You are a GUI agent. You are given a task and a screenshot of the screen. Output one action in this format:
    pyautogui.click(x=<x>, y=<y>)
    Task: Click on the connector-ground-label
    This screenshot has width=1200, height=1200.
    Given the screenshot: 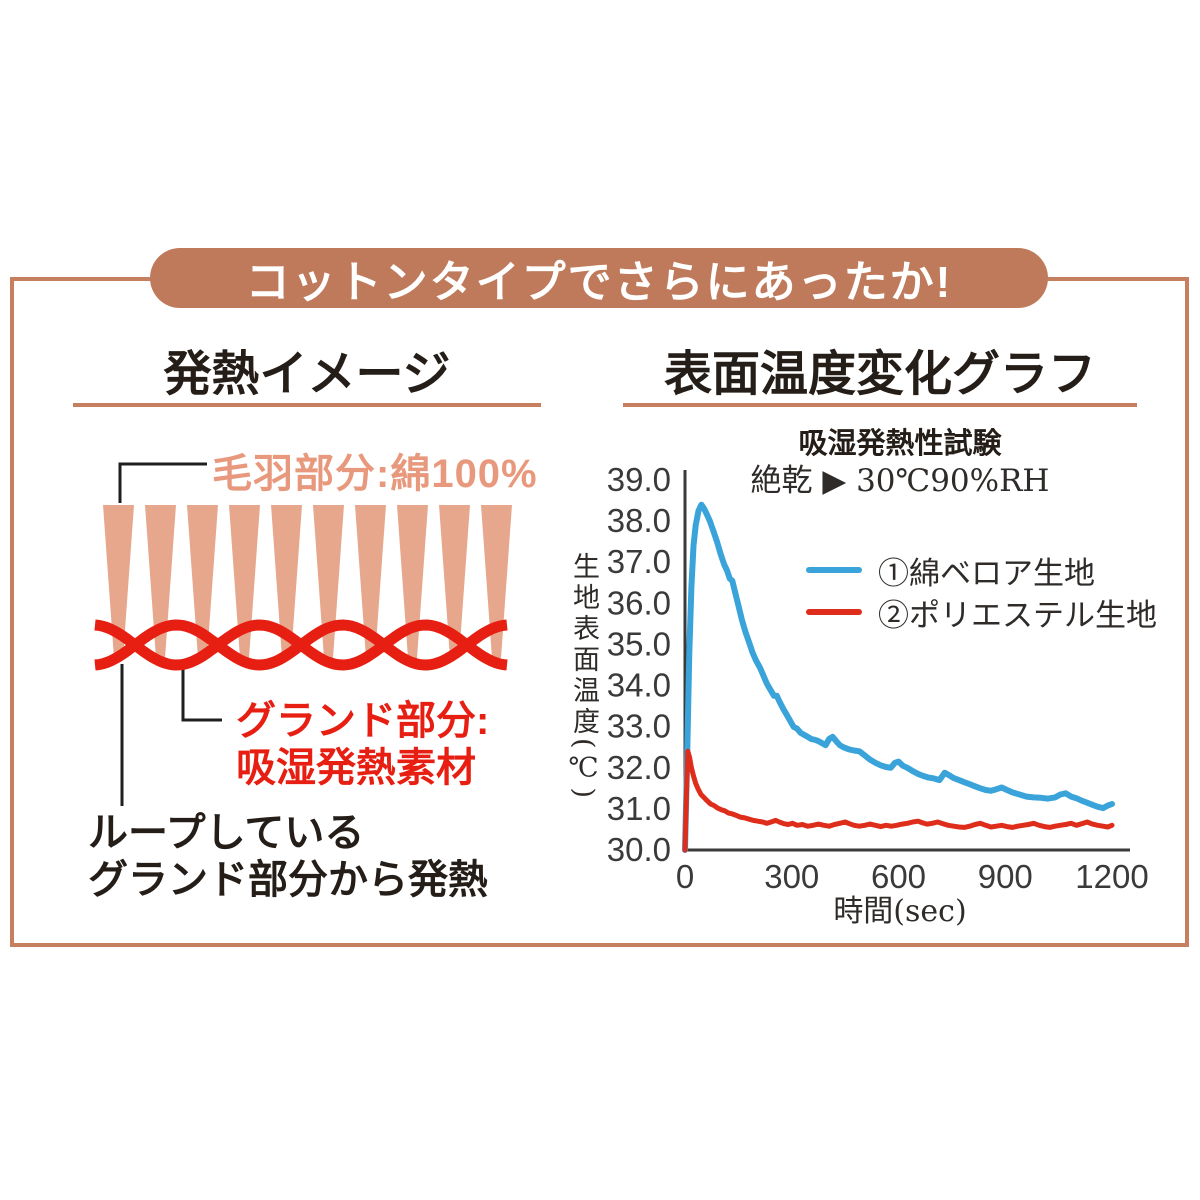 What is the action you would take?
    pyautogui.click(x=201, y=693)
    